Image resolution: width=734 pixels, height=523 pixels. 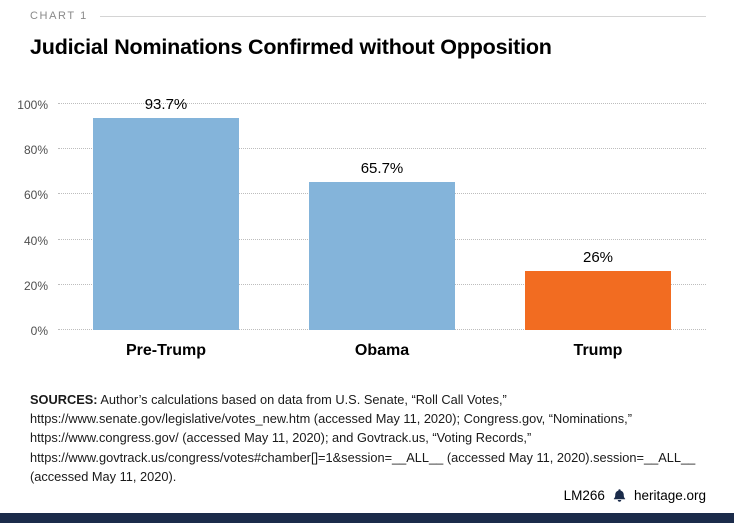 I want to click on bar-pre-trump: 93.7%, so click(x=166, y=213).